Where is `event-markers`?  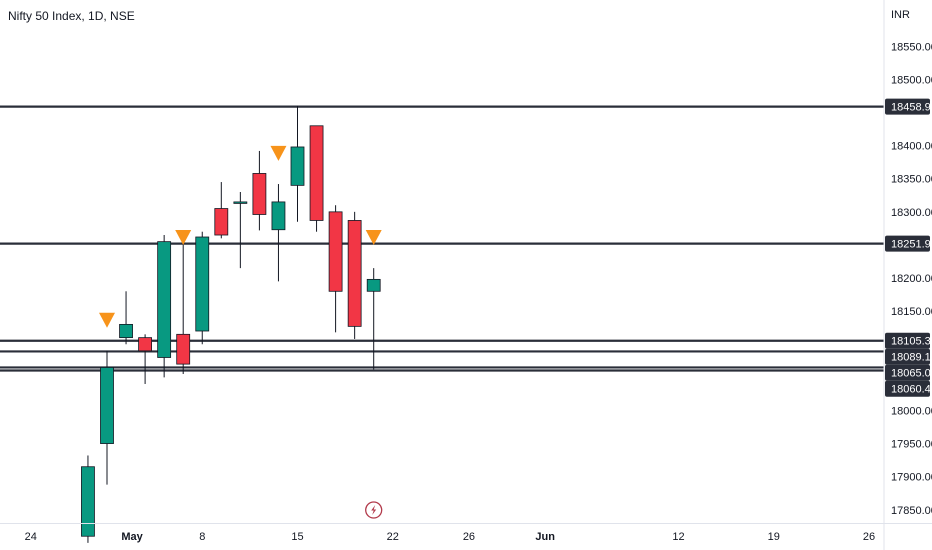 event-markers is located at coordinates (374, 510).